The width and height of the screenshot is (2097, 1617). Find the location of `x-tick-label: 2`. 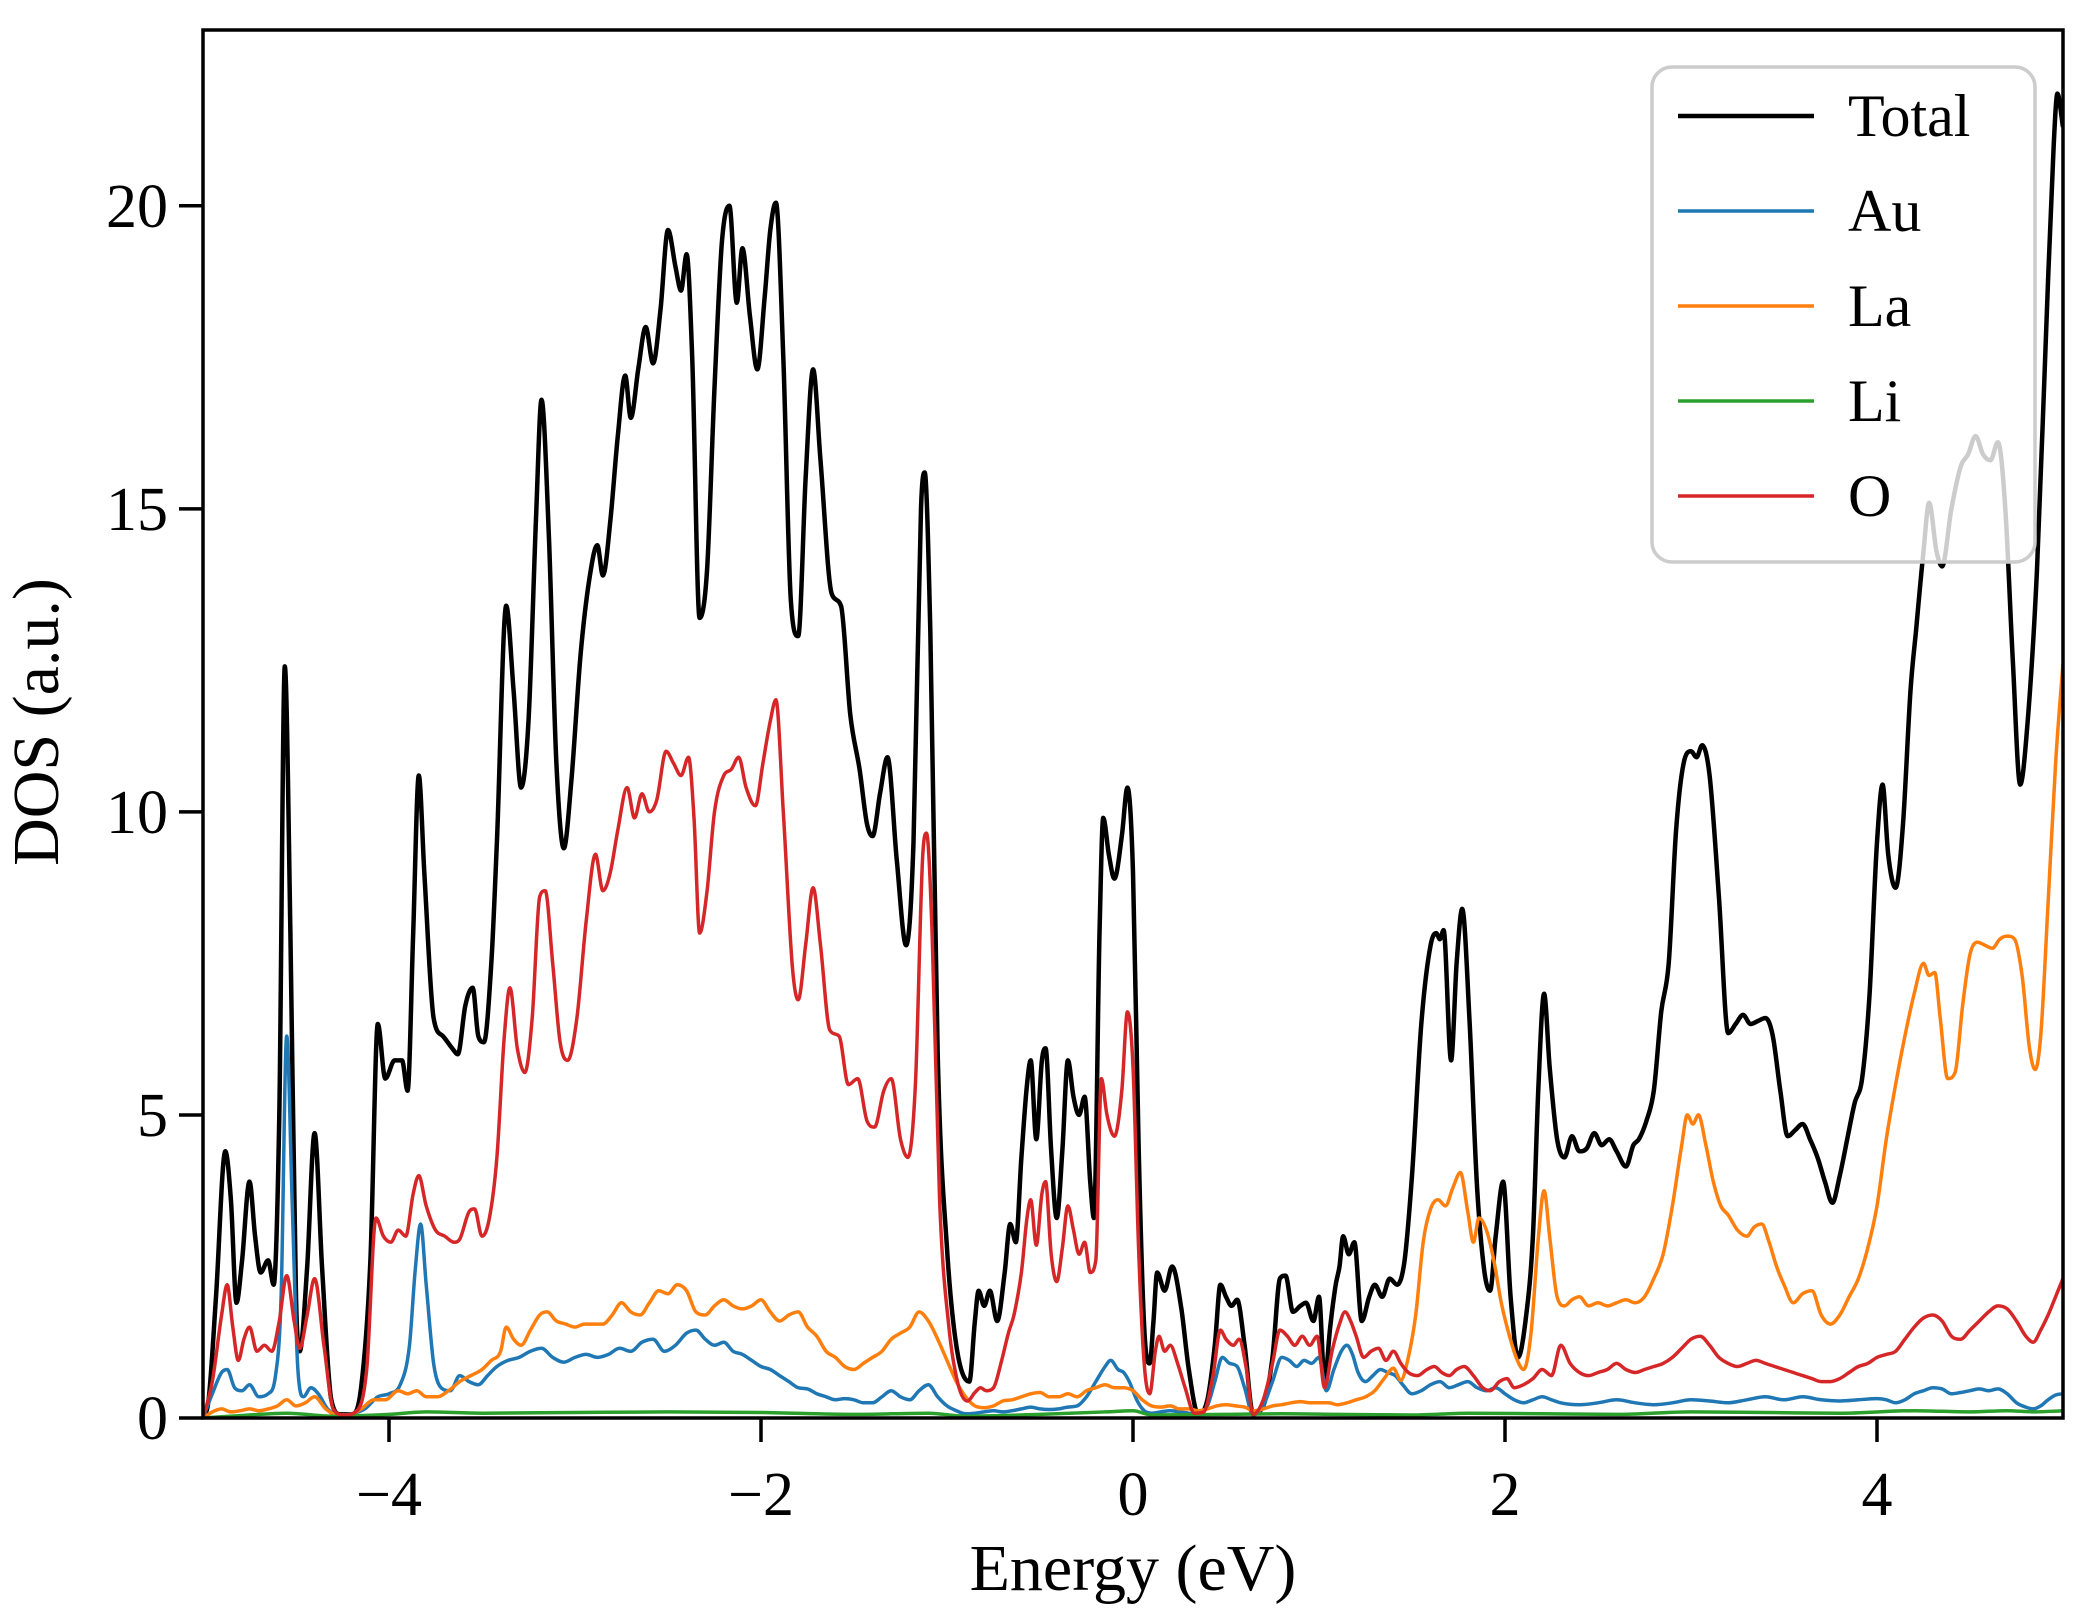

x-tick-label: 2 is located at coordinates (1505, 1495).